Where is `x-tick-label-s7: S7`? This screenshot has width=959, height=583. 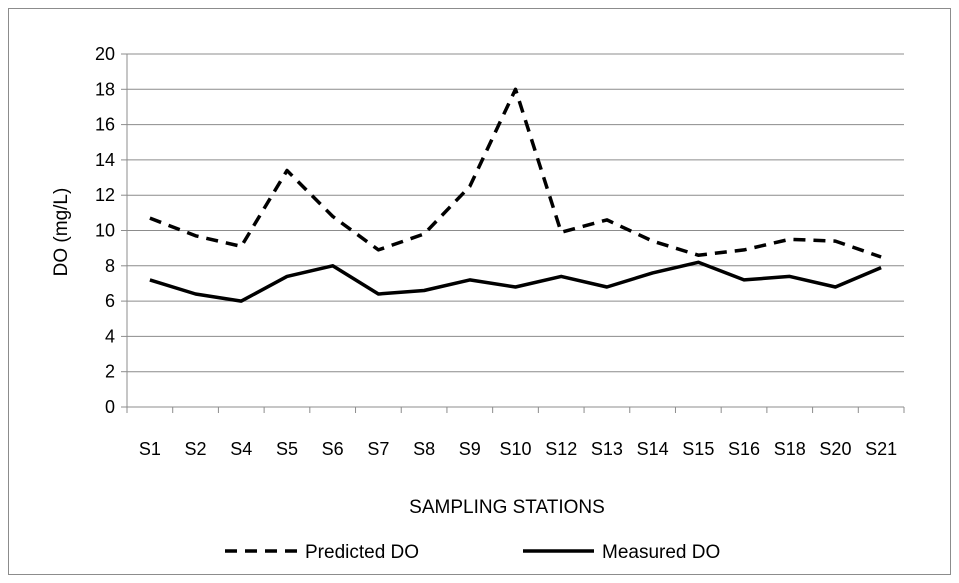 x-tick-label-s7: S7 is located at coordinates (378, 449).